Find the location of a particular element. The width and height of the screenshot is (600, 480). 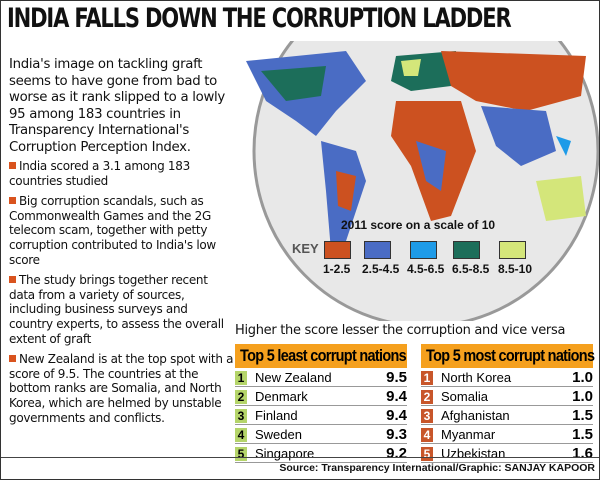

table-row: 4 Sweden 9.3 is located at coordinates (321, 435).